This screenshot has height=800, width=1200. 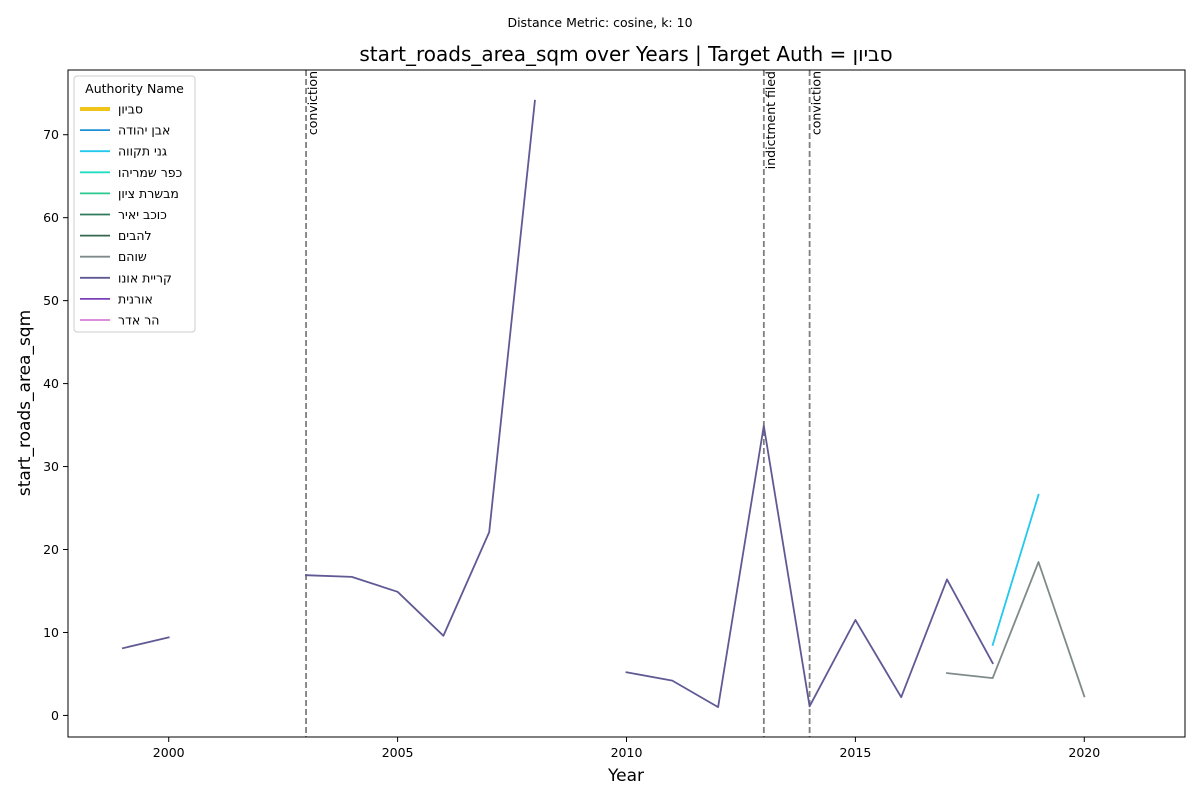 What do you see at coordinates (398, 752) in the screenshot?
I see `x-tick-label: 2005` at bounding box center [398, 752].